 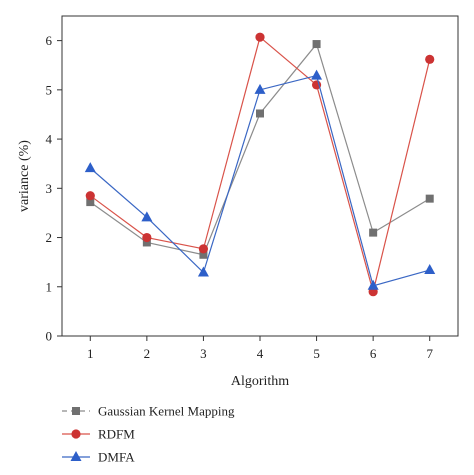 I want to click on x-tick-label: 6, so click(x=373, y=353).